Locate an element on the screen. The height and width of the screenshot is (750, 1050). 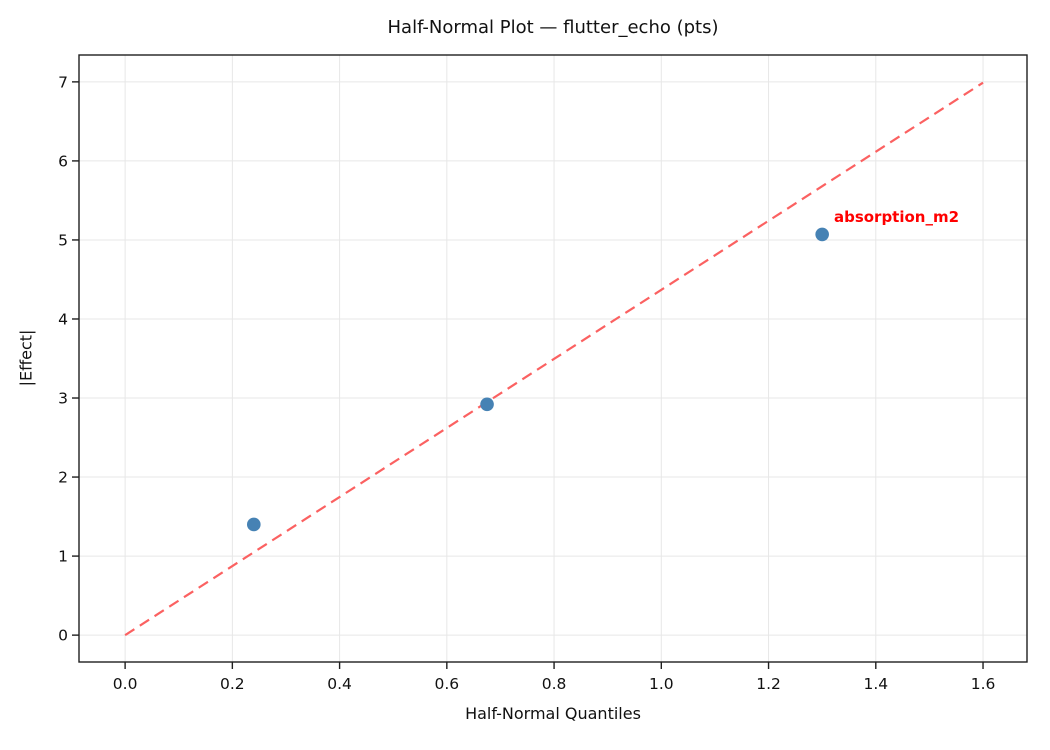
chart-title: Half-Normal Plot — flutter_echo (pts) is located at coordinates (553, 27).